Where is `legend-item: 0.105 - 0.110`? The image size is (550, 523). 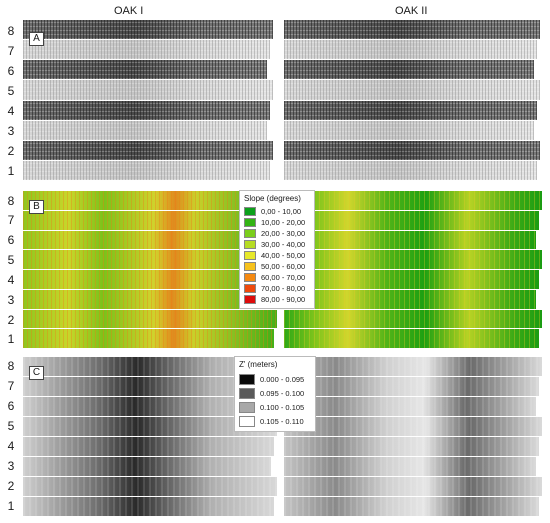
legend-item: 0.105 - 0.110 is located at coordinates (275, 421).